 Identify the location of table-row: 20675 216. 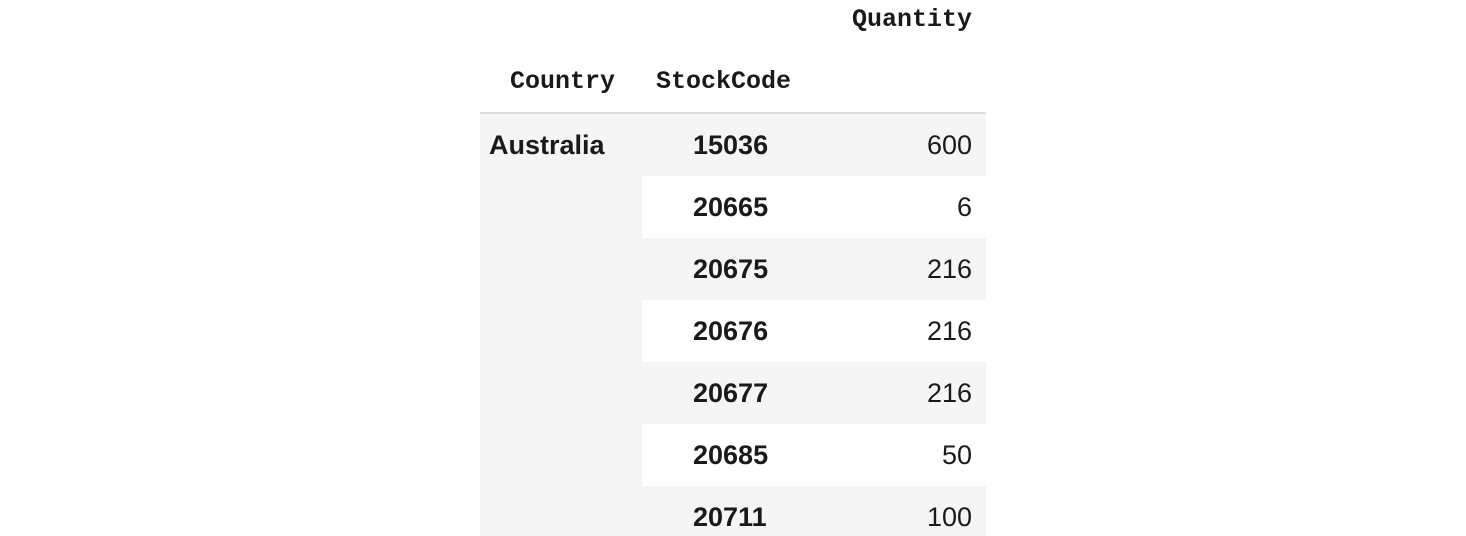
(814, 269).